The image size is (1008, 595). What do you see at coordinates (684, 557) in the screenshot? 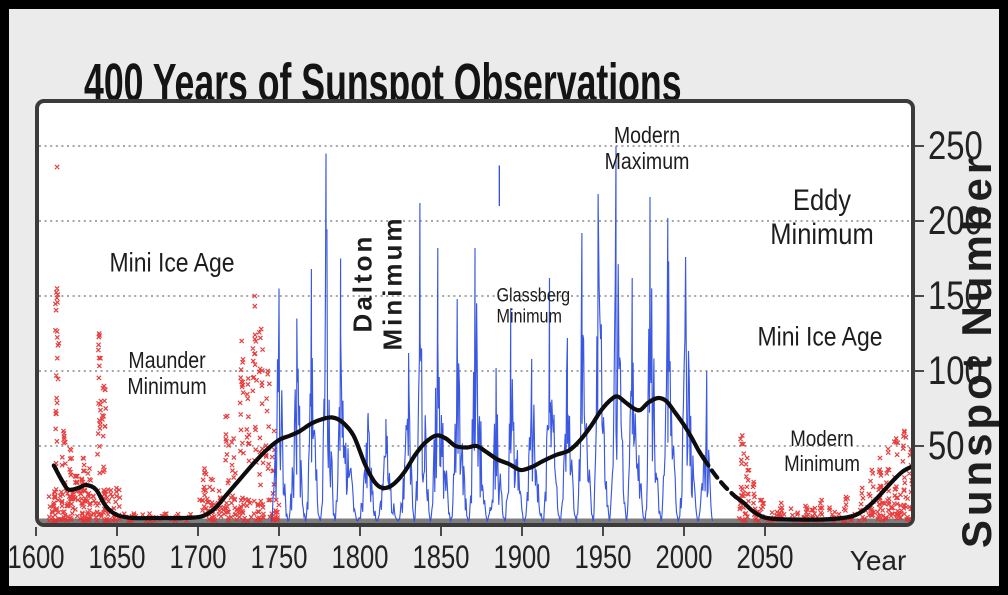
I see `x-tick-label: 2000` at bounding box center [684, 557].